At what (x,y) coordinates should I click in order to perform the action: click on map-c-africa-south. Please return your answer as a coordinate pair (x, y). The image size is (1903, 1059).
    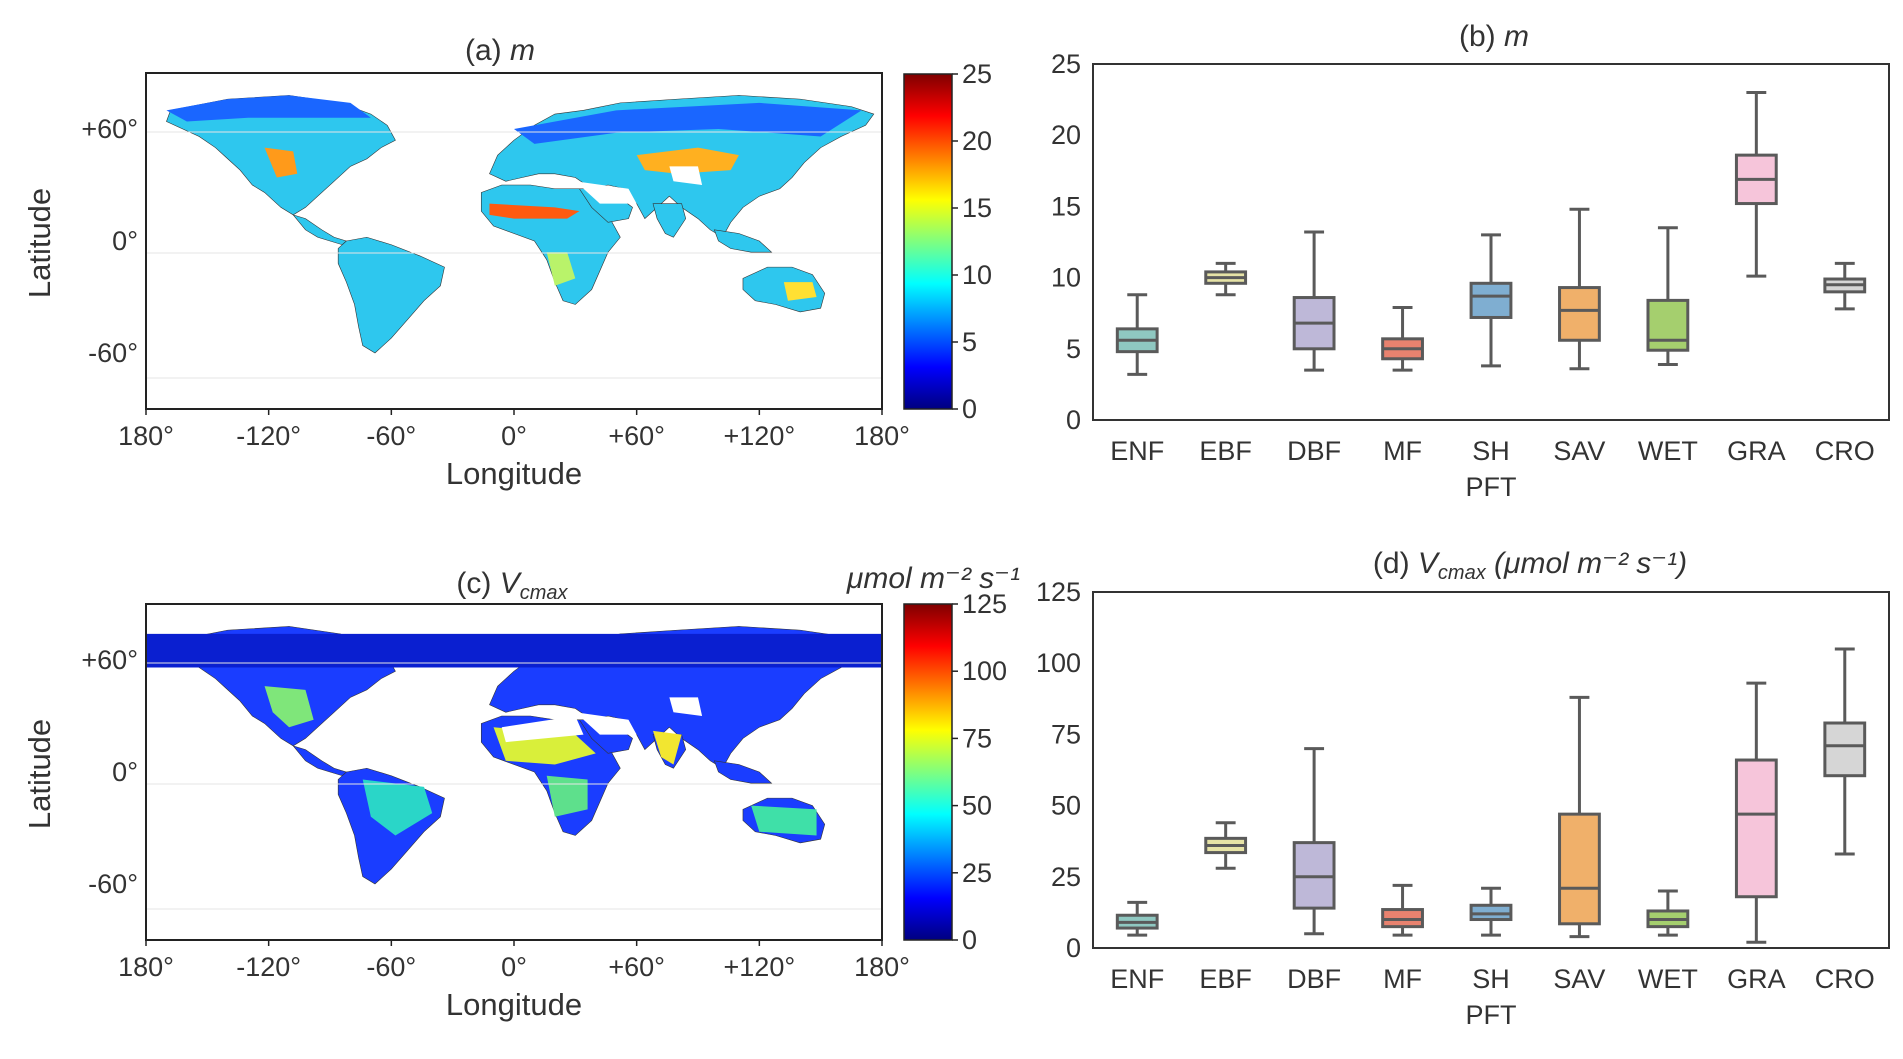
    Looking at the image, I should click on (567, 796).